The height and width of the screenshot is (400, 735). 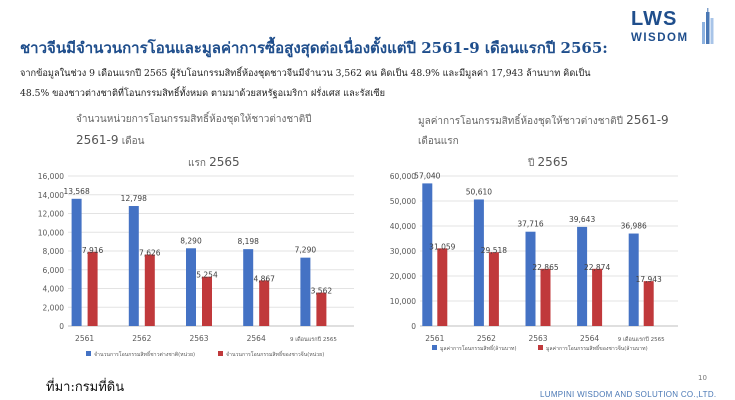 I want to click on y-tick-label: 40,000, so click(x=403, y=226).